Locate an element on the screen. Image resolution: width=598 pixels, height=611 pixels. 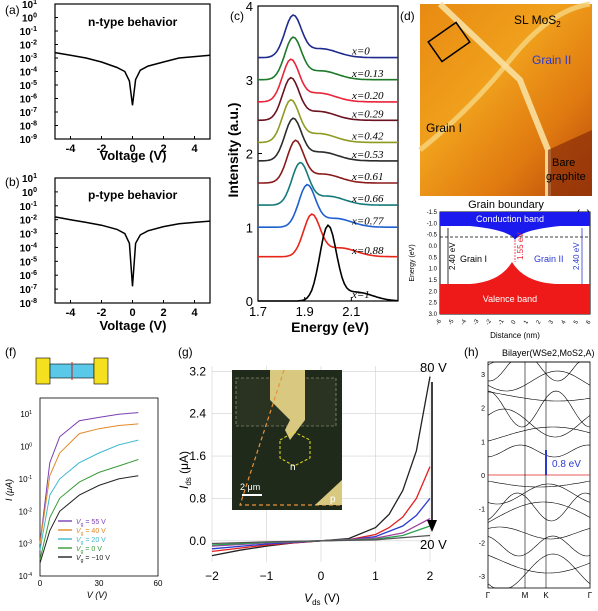
f-ytick-label: 10⁻² is located at coordinates (26, 511).